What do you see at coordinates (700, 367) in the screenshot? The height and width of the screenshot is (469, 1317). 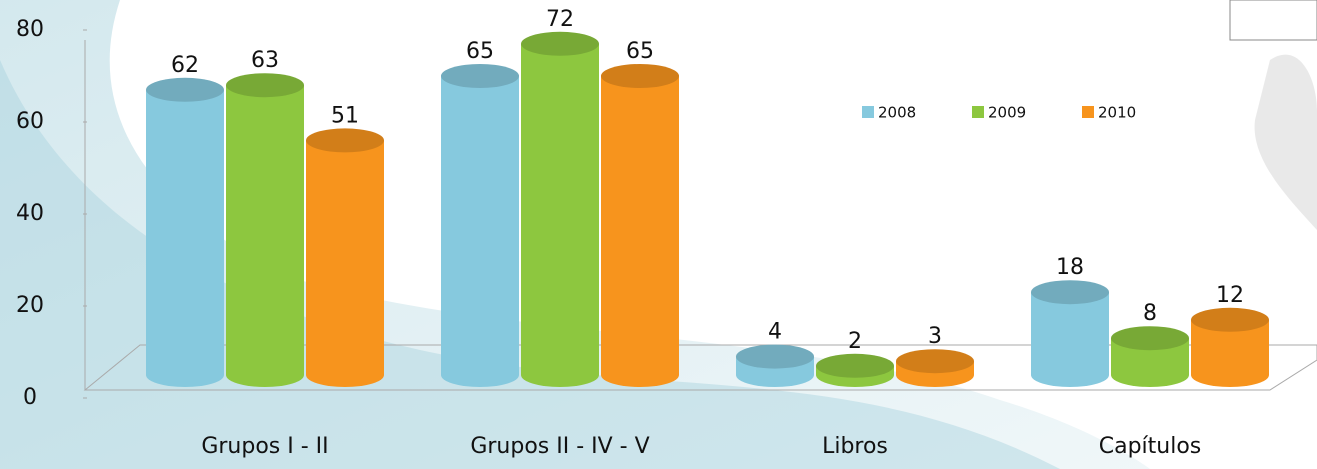 I see `floor` at bounding box center [700, 367].